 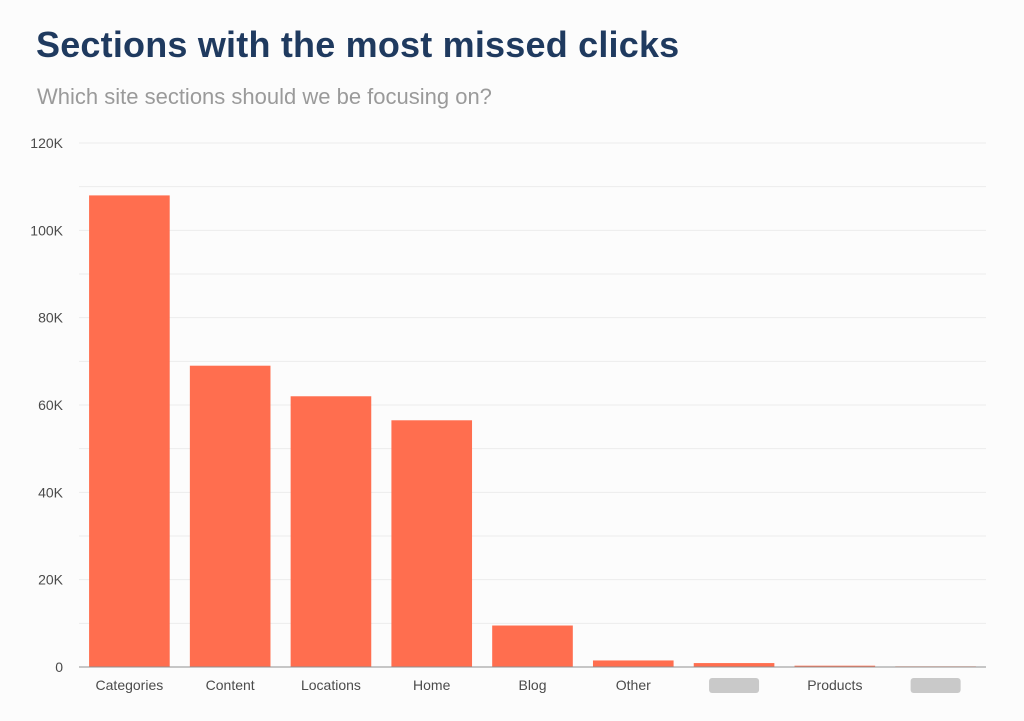 What do you see at coordinates (358, 44) in the screenshot?
I see `chart-title: Sections with the most missed clicks` at bounding box center [358, 44].